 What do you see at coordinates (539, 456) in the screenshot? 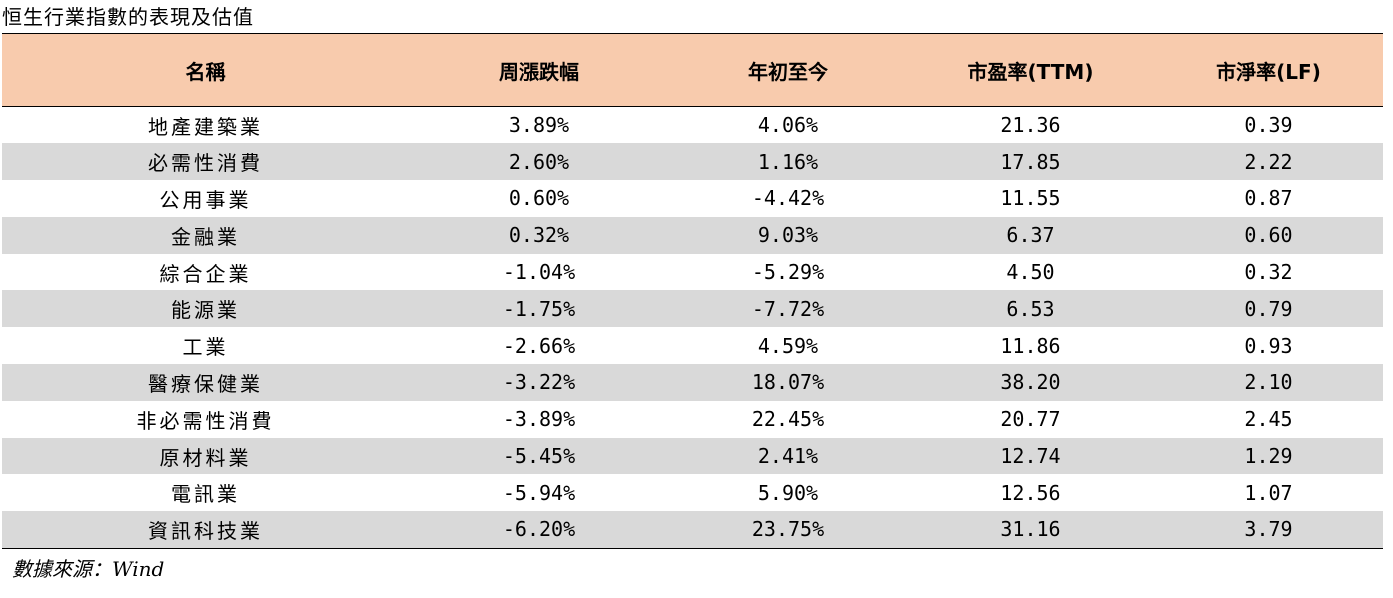
I see `row-weekly-change: -5.45%` at bounding box center [539, 456].